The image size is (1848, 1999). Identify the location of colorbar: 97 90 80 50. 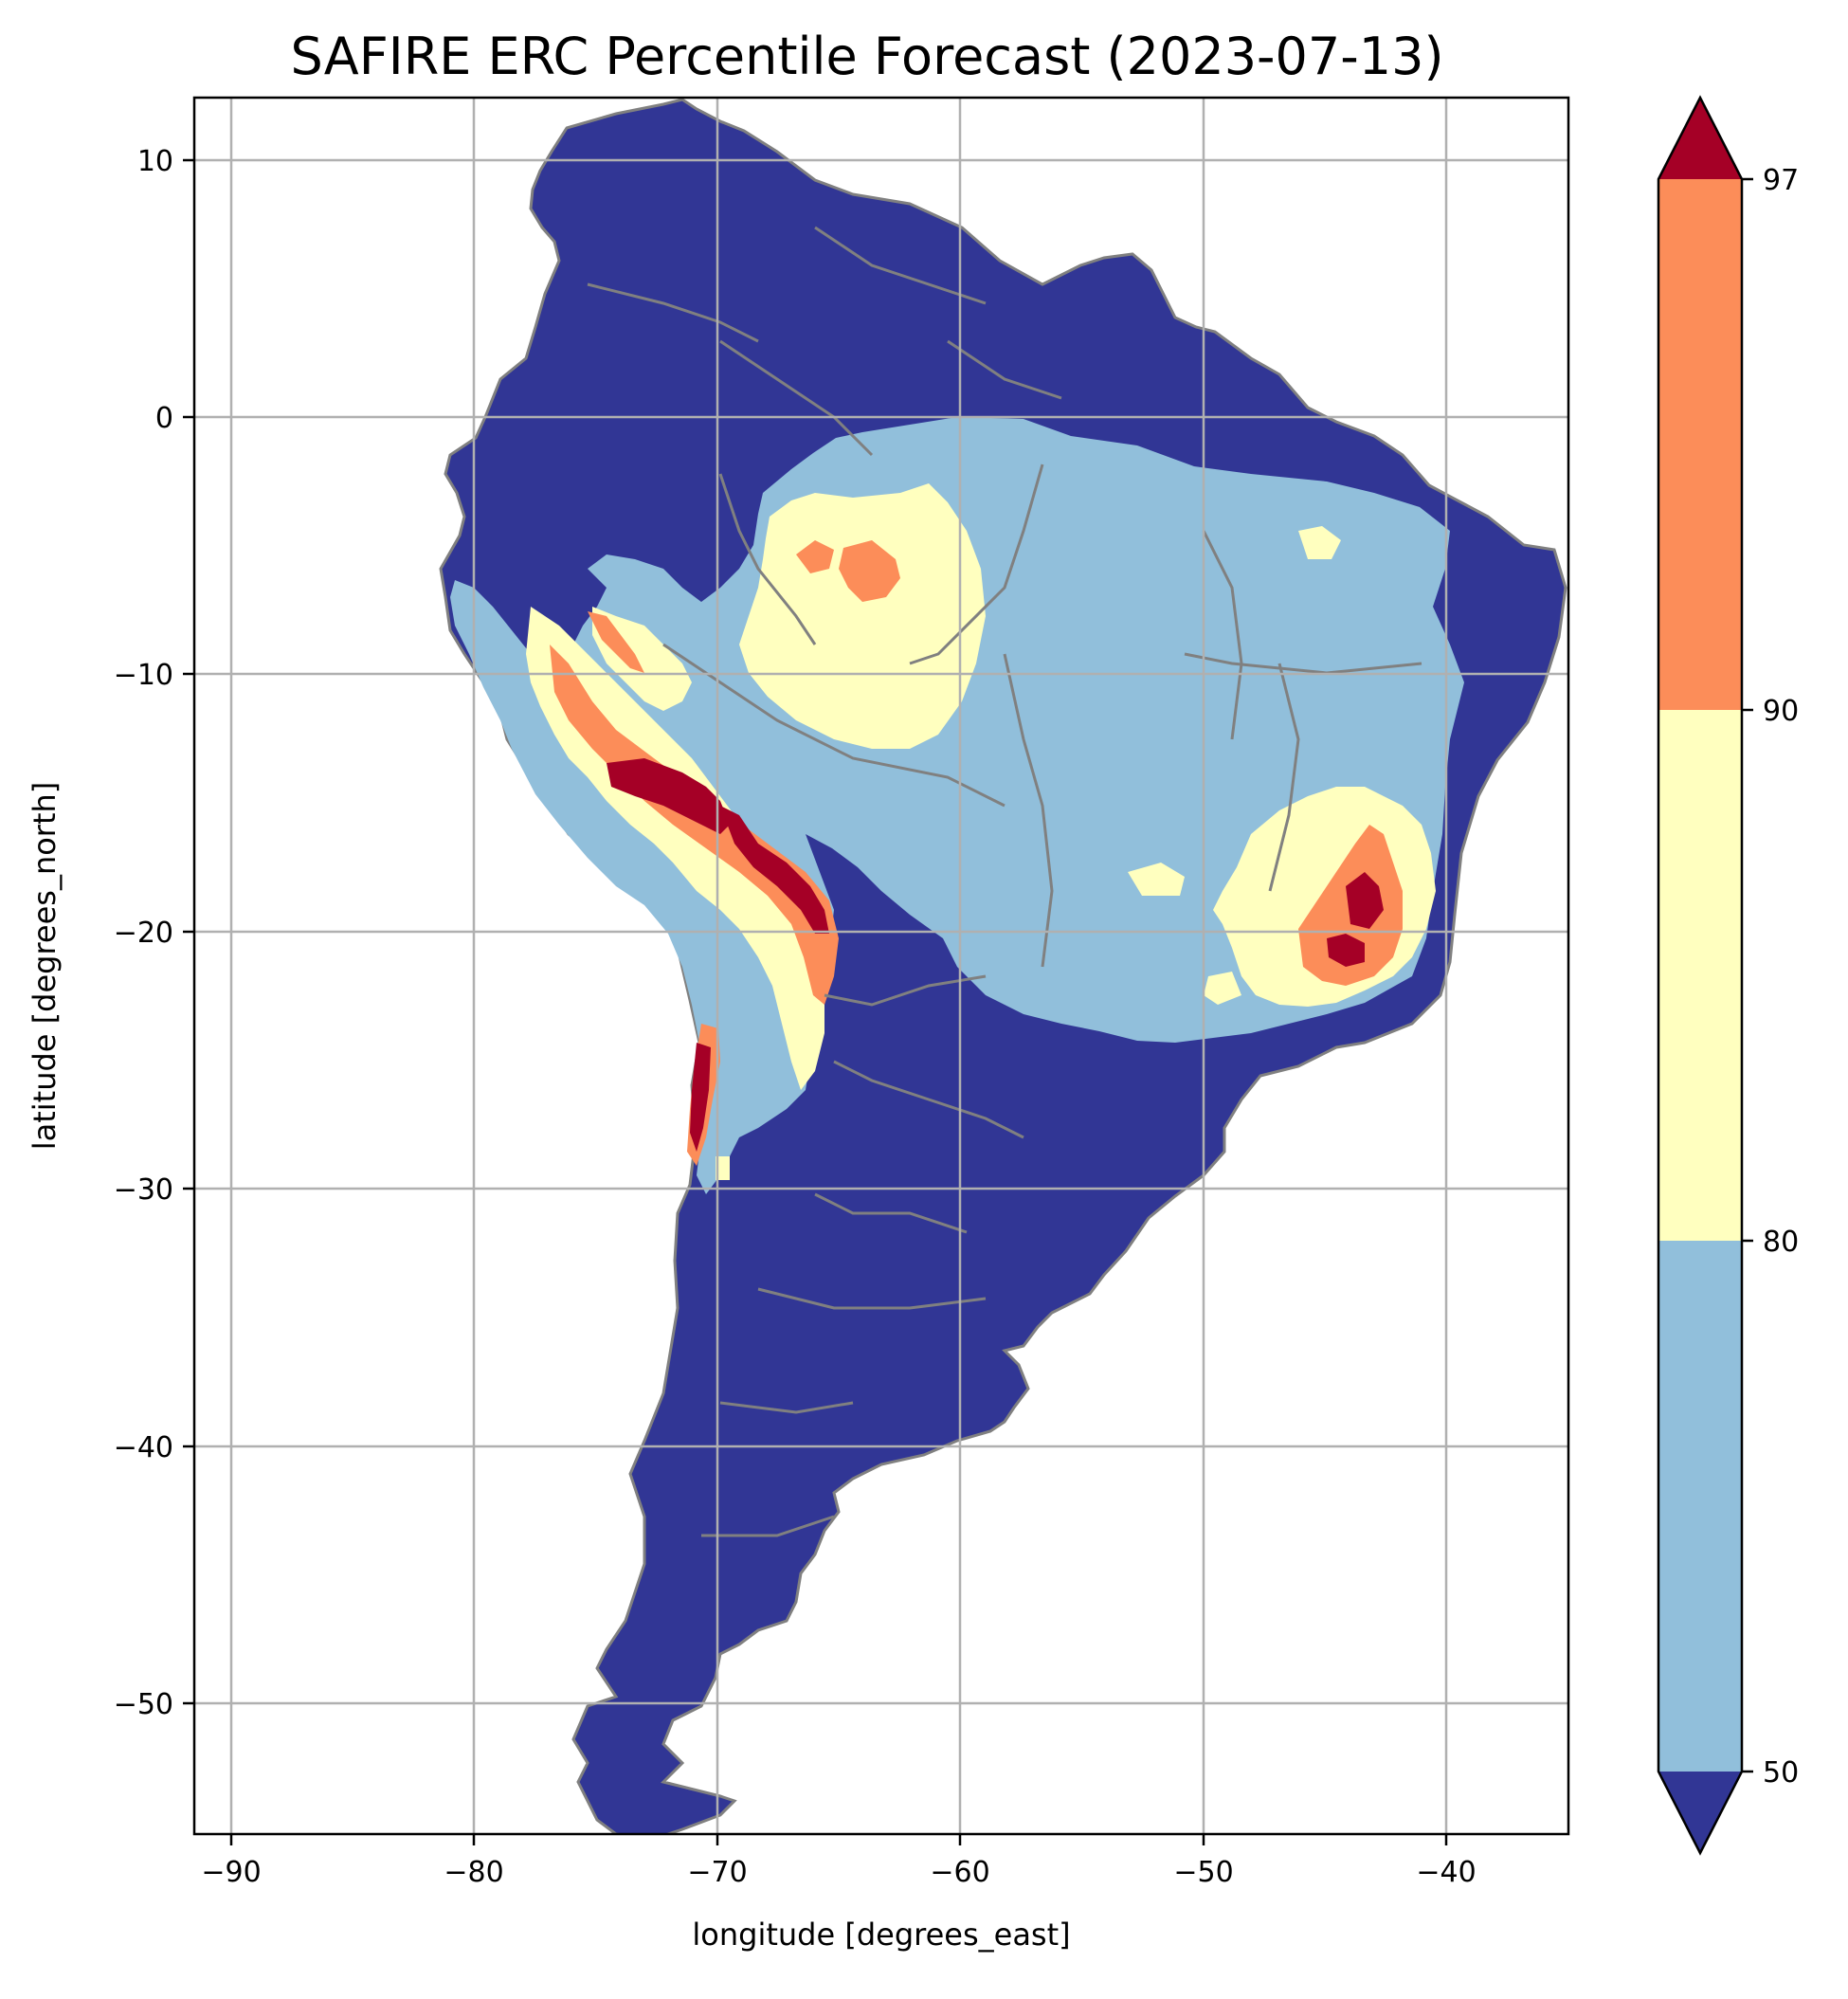
(1728, 975).